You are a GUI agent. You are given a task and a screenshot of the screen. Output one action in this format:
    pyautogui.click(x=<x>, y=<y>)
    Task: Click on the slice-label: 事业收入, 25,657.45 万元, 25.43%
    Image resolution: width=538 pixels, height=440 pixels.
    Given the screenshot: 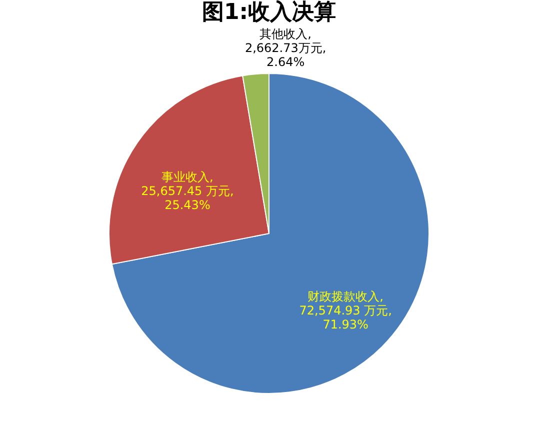 What is the action you would take?
    pyautogui.click(x=187, y=191)
    